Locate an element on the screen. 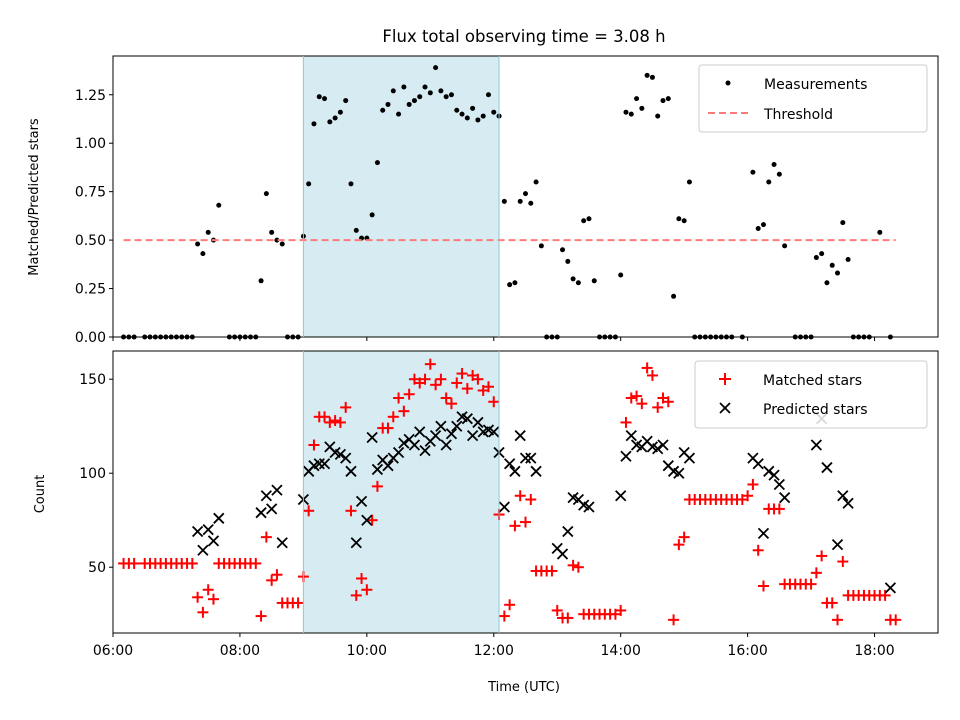  observing-window-shade is located at coordinates (401, 492).